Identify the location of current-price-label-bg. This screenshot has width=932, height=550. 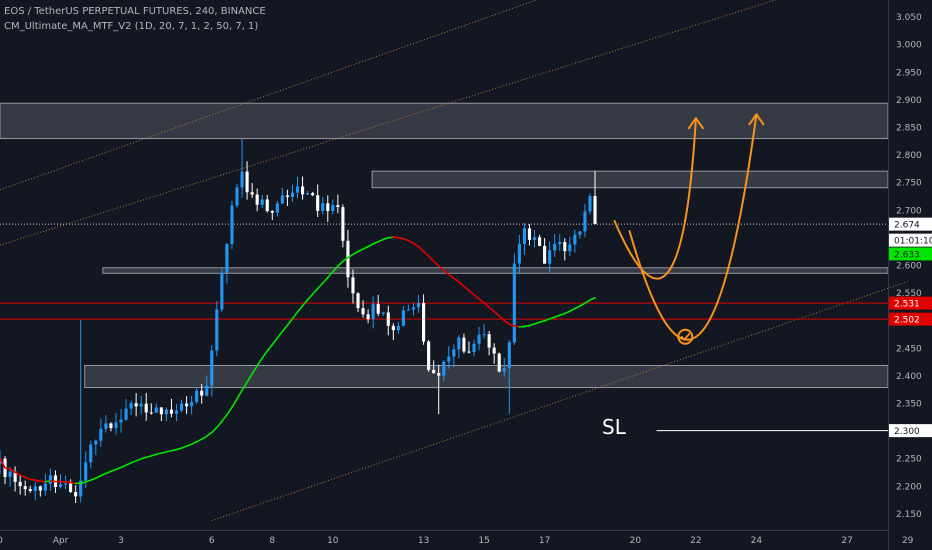
(910, 224).